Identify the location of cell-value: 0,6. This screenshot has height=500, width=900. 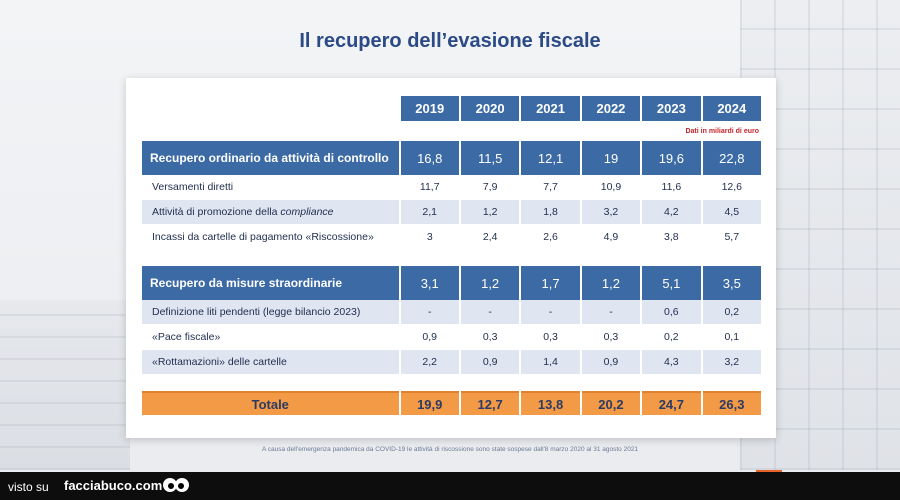
(671, 312).